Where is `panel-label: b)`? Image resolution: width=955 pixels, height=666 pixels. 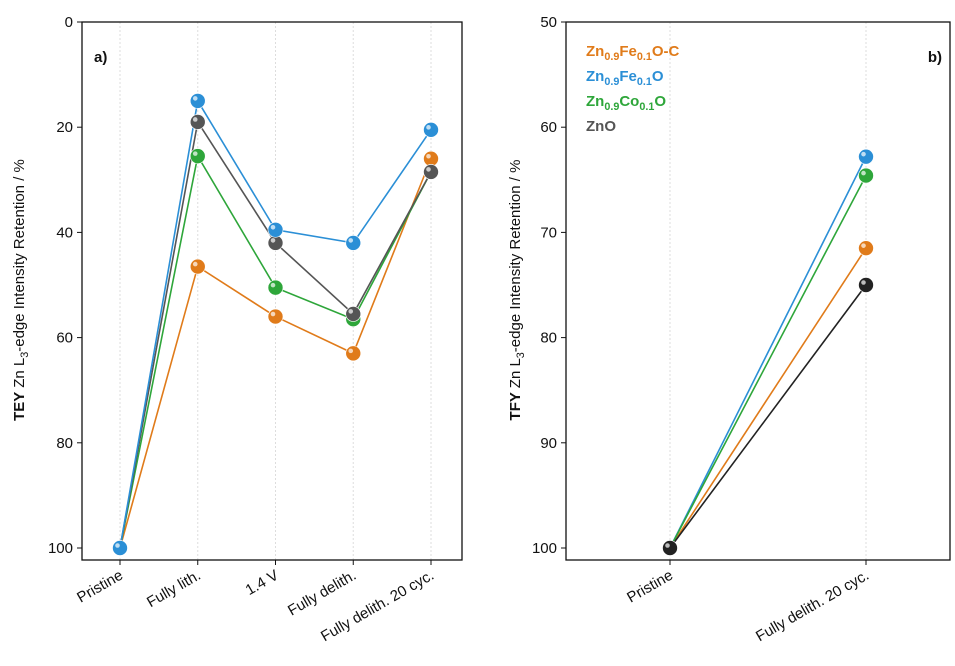 panel-label: b) is located at coordinates (935, 57).